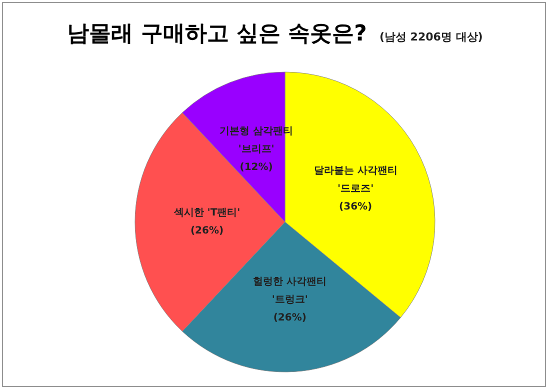 Image resolution: width=550 pixels, height=391 pixels. I want to click on data-label: (12%), so click(256, 167).